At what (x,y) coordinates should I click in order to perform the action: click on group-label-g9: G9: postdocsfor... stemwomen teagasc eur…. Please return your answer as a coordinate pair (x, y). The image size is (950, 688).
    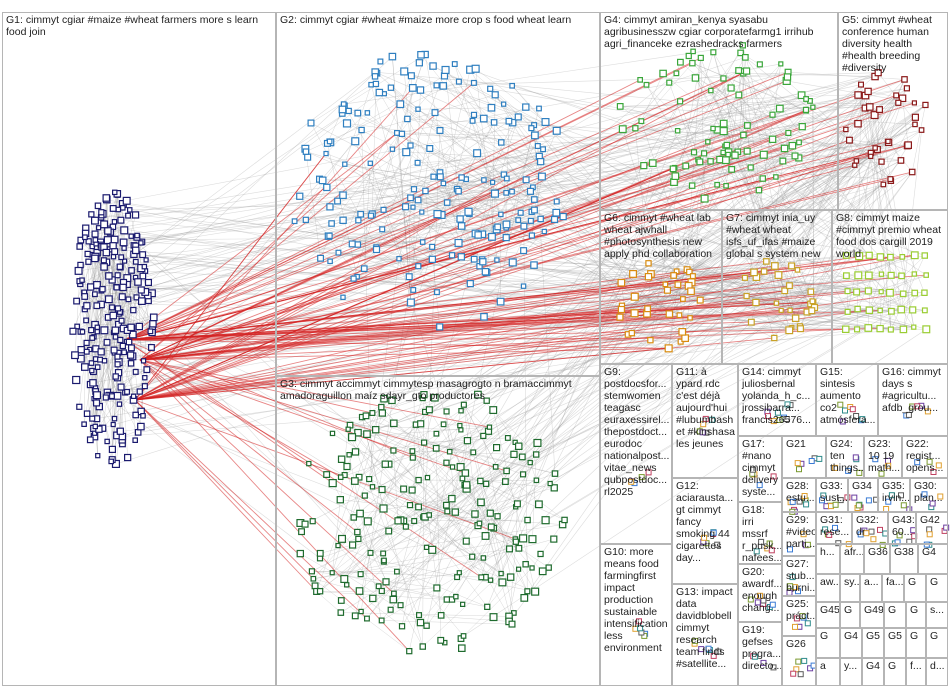
    Looking at the image, I should click on (637, 432).